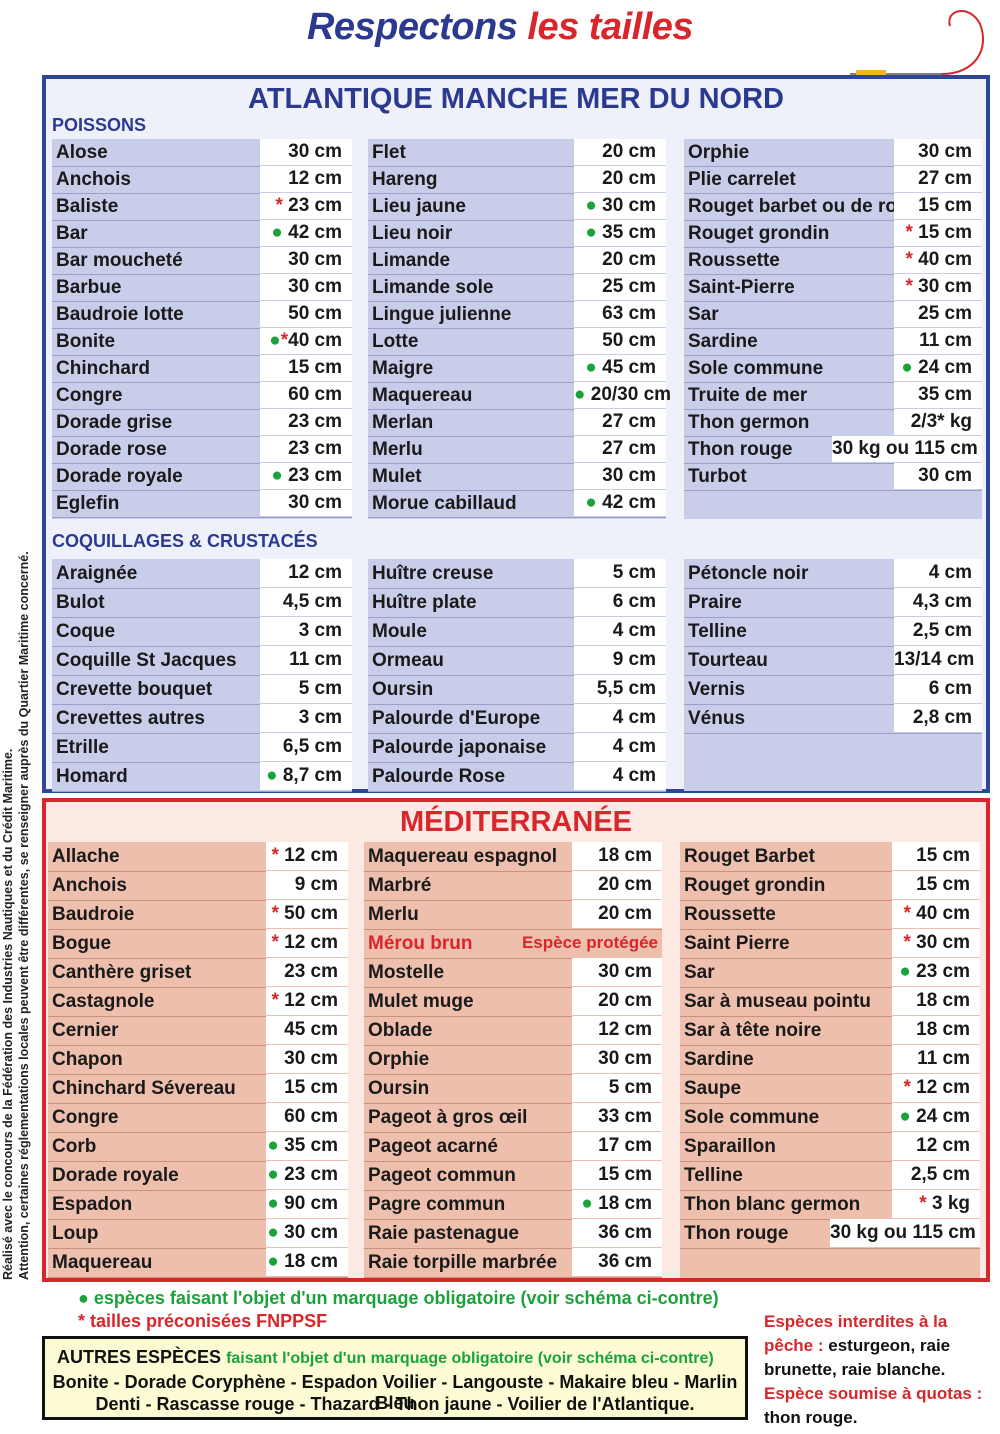 The image size is (1000, 1434). What do you see at coordinates (517, 234) in the screenshot?
I see `table-row: Lieu noir ● 35 cm` at bounding box center [517, 234].